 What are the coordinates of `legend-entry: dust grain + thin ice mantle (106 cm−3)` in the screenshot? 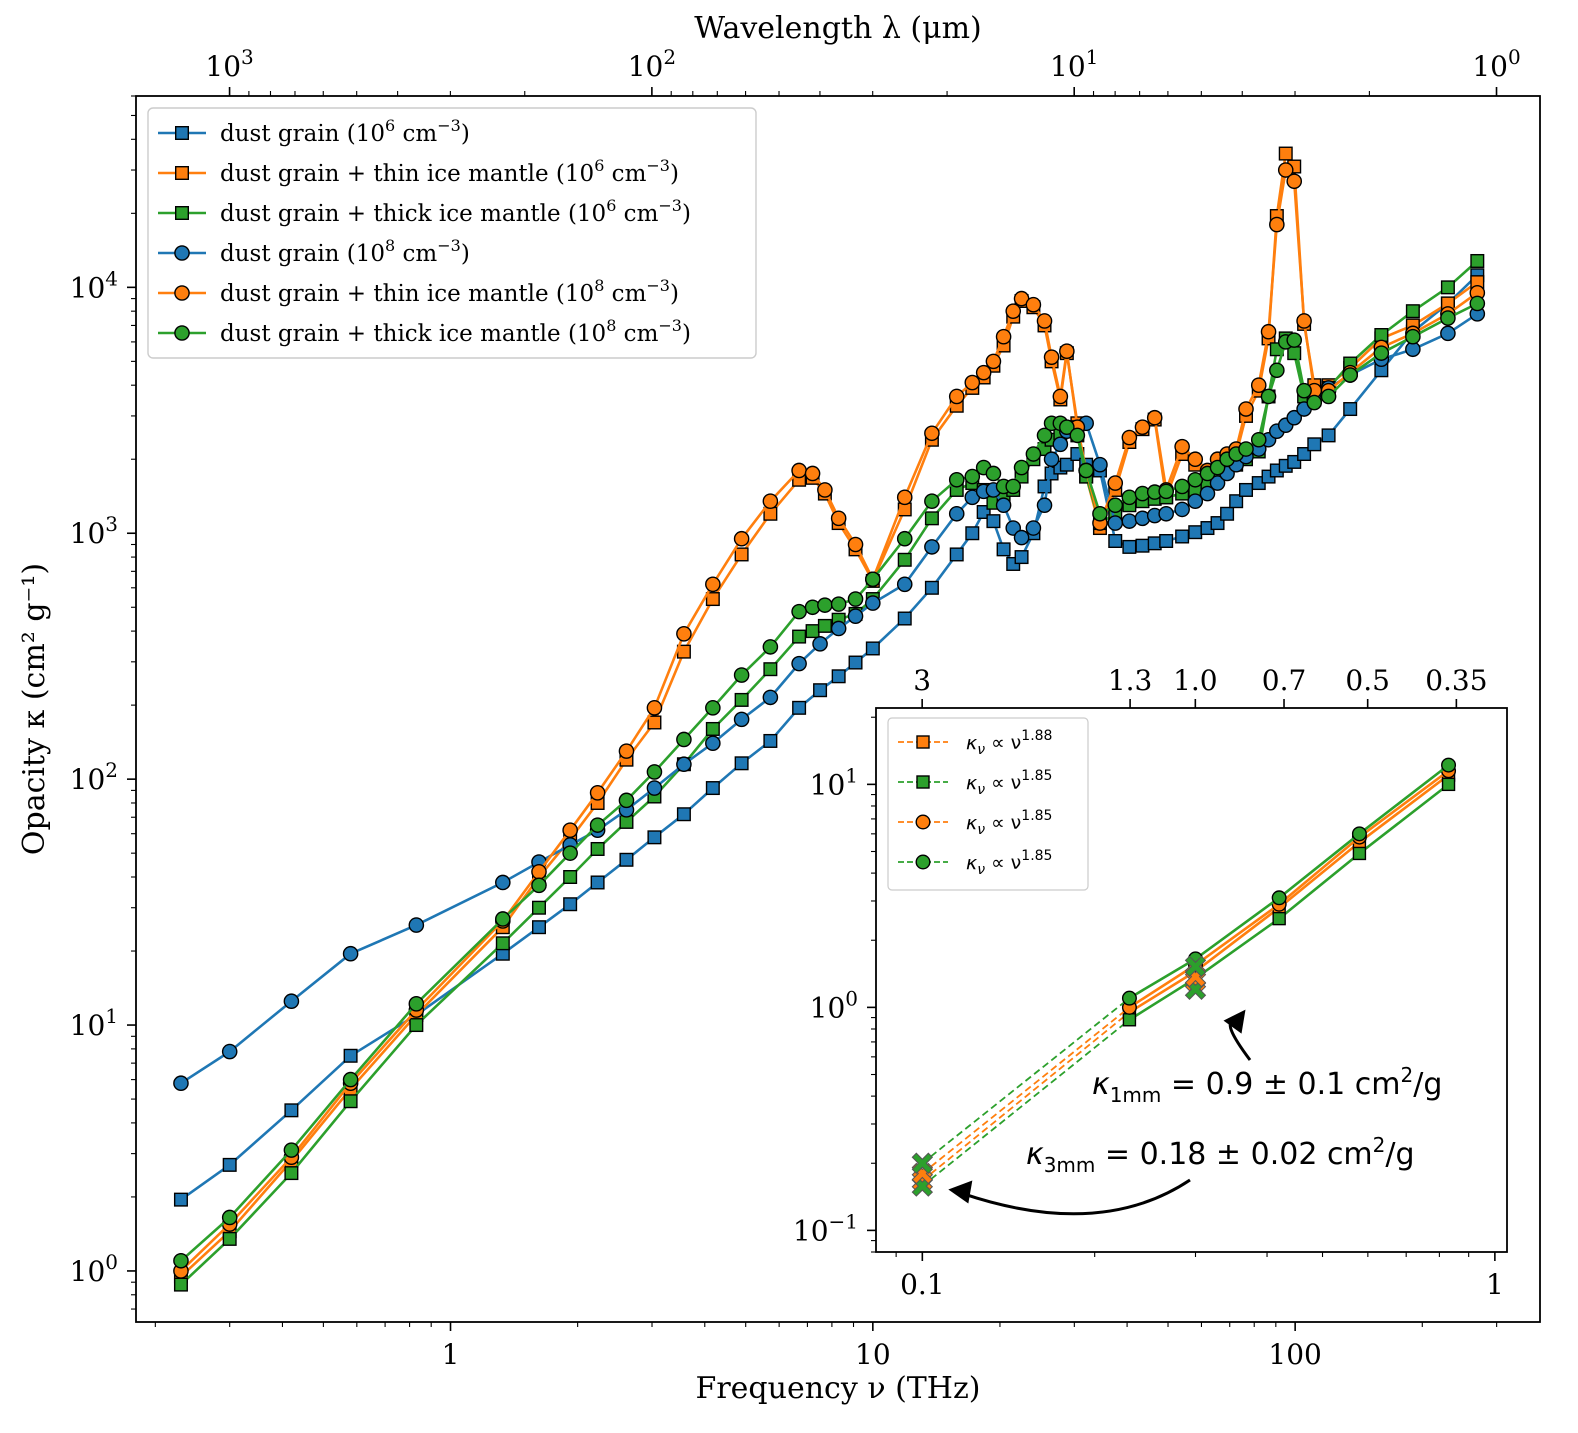 It's located at (418, 171).